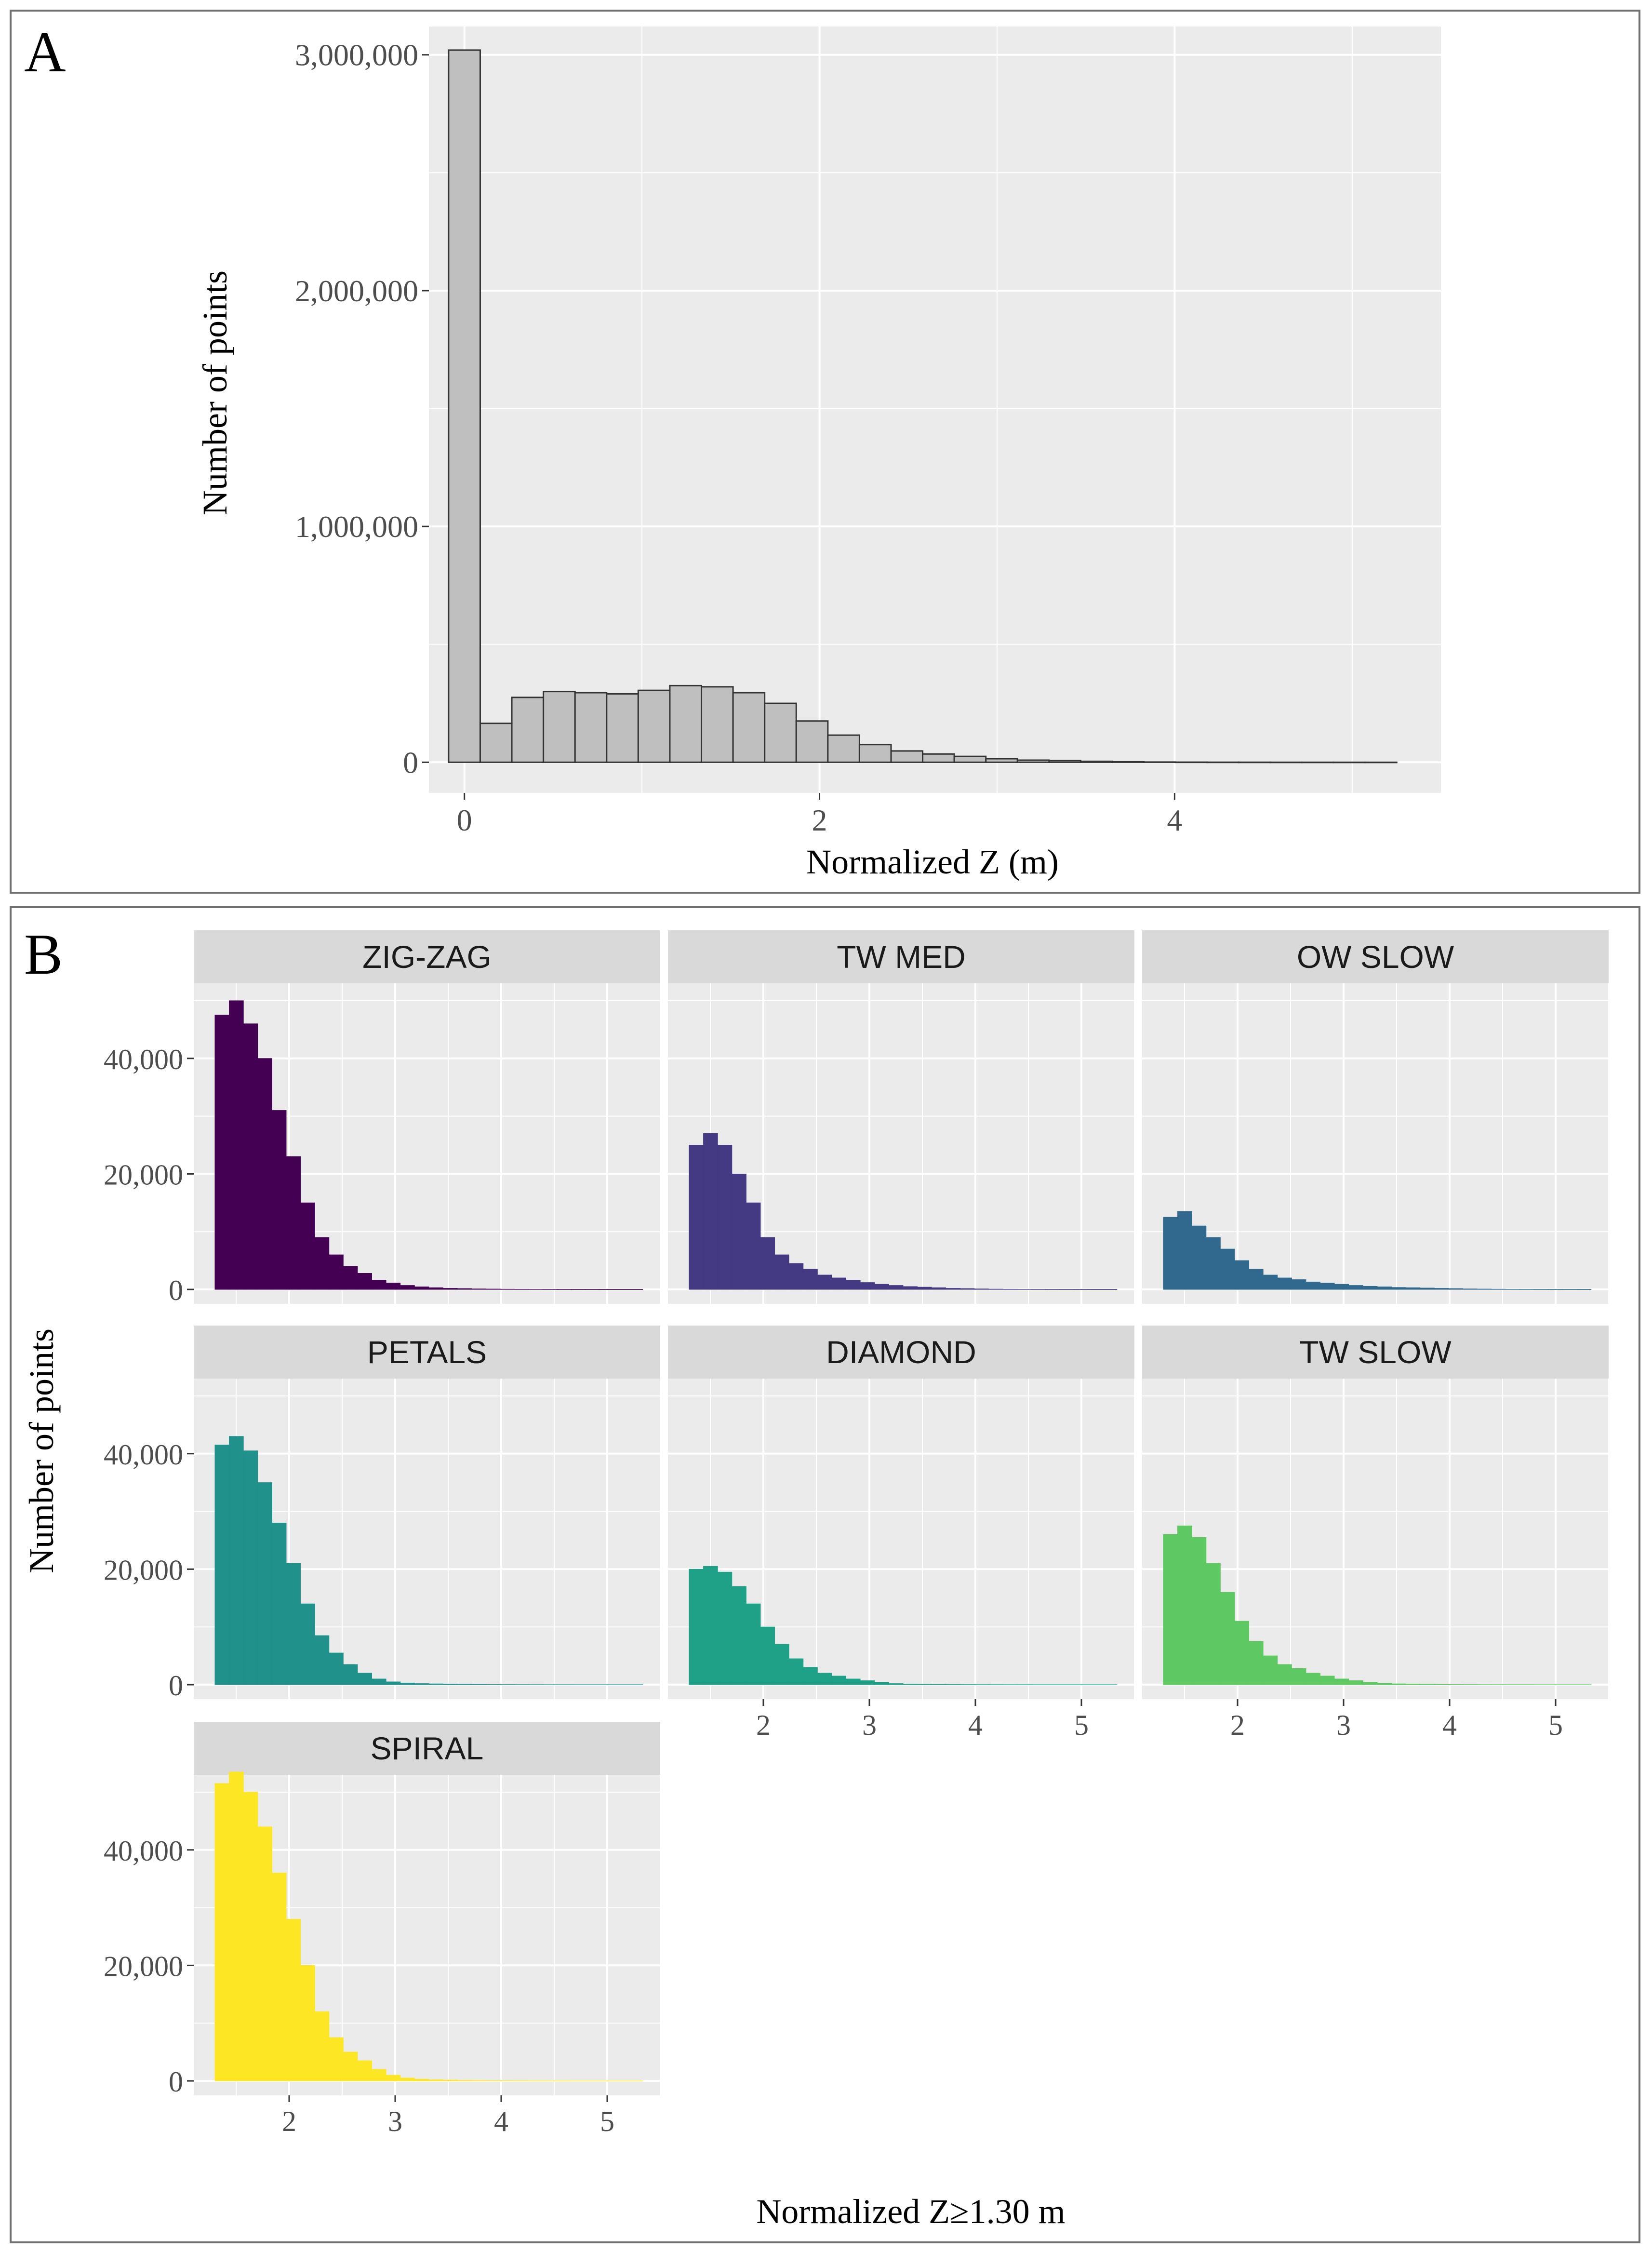  I want to click on panel-b-y-axis-label: Number of points, so click(41, 1450).